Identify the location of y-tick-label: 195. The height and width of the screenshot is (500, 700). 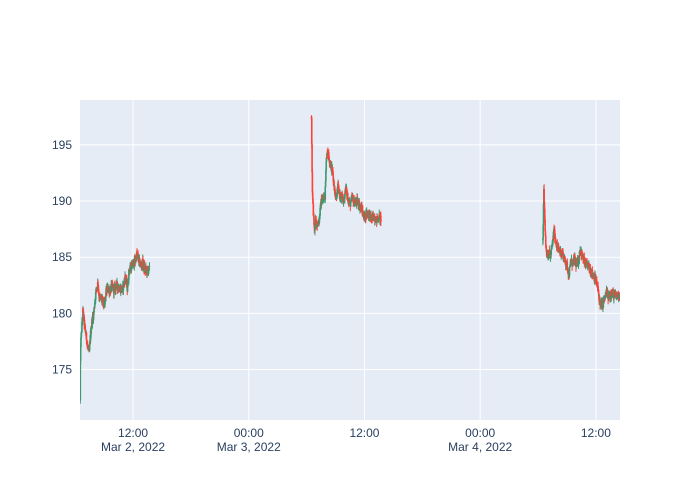
(62, 145).